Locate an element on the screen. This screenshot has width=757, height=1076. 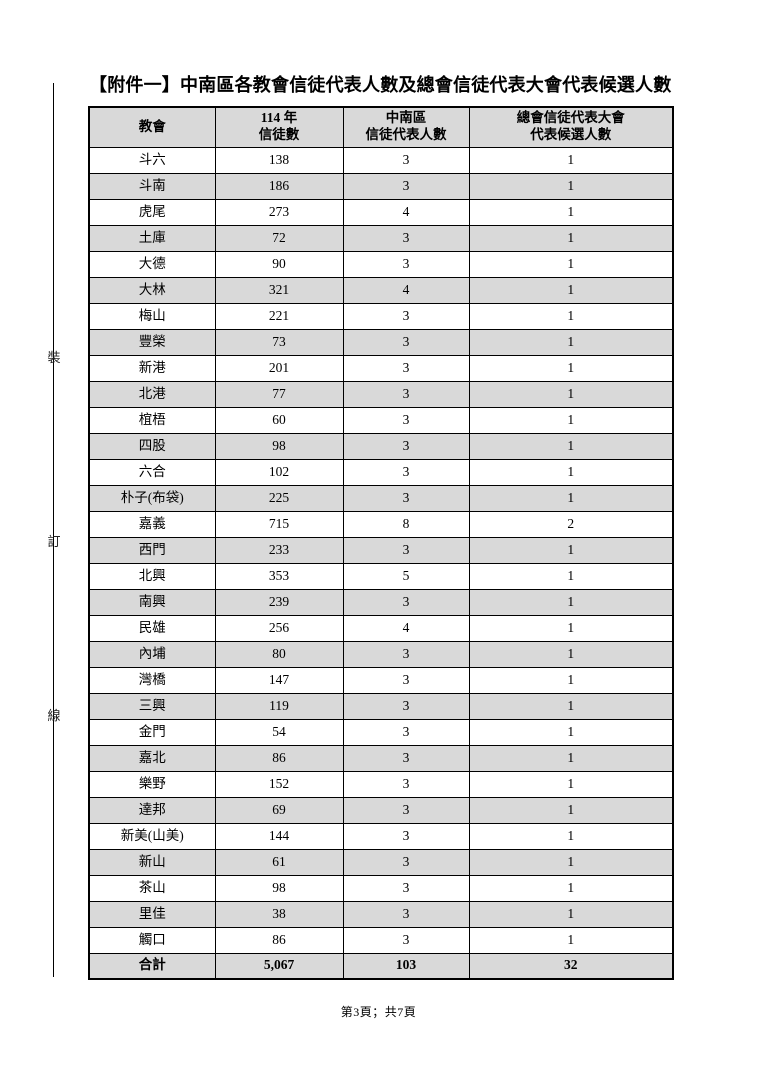
binding-line: 裝 訂 線 is located at coordinates (54, 530).